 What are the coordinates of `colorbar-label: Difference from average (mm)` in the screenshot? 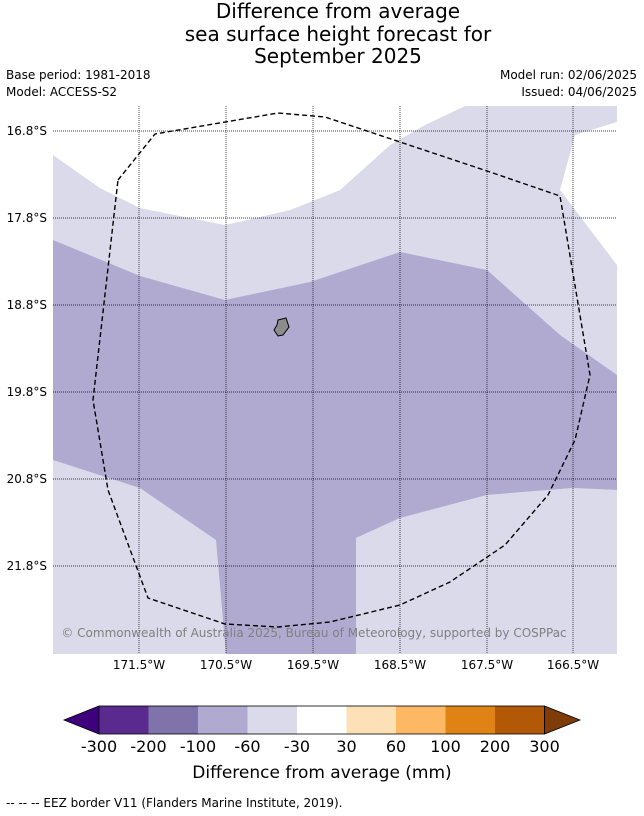 It's located at (321, 773).